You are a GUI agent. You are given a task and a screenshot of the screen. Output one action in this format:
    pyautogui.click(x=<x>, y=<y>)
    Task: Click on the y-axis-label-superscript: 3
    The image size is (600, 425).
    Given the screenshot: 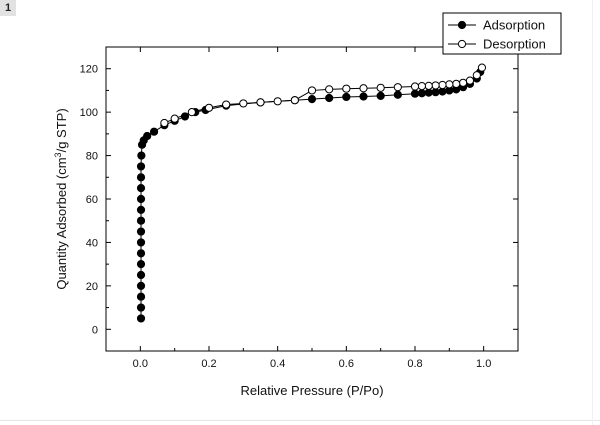 What is the action you would take?
    pyautogui.click(x=58, y=154)
    